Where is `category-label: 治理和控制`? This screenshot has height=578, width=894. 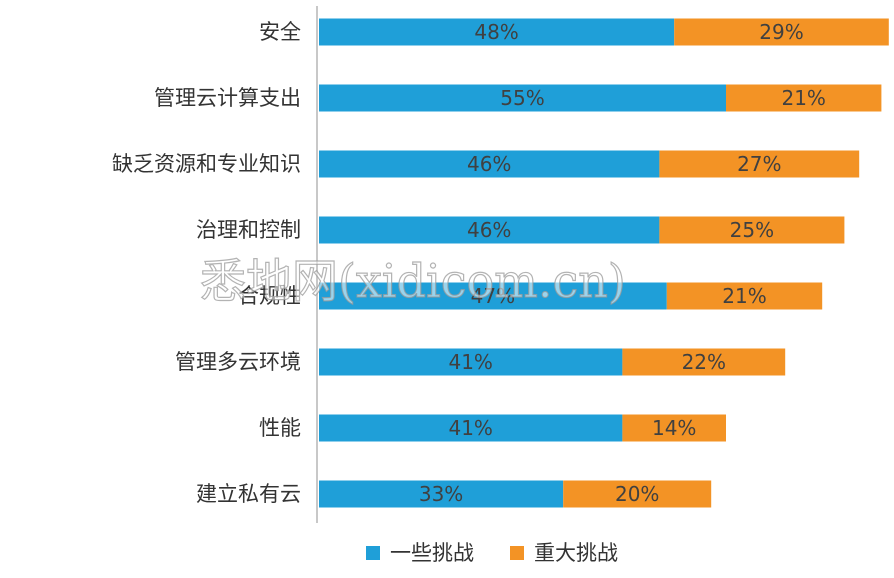 category-label: 治理和控制 is located at coordinates (248, 230).